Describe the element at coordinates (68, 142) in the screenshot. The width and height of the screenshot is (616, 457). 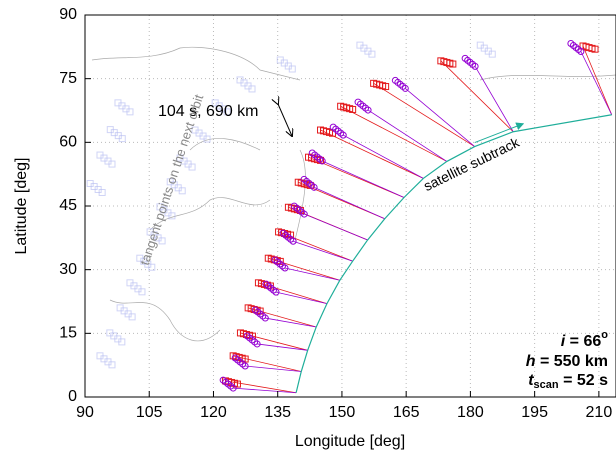
I see `y-tick-label: 60` at that location.